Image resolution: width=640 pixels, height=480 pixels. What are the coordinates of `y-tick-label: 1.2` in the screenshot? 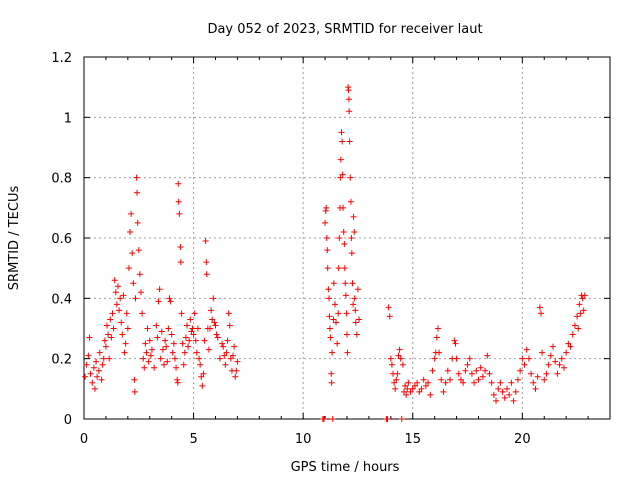 It's located at (61, 58).